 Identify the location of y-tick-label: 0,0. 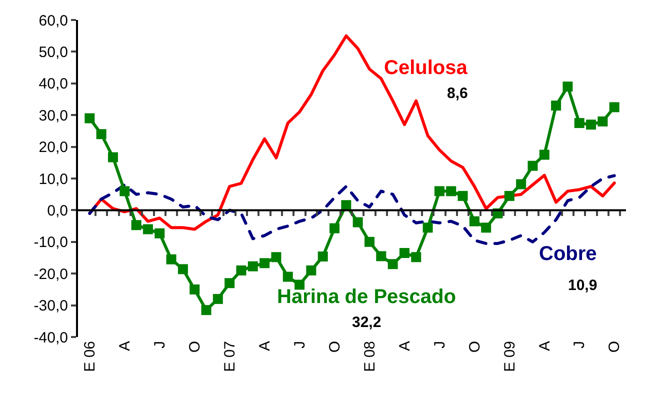
(57, 211).